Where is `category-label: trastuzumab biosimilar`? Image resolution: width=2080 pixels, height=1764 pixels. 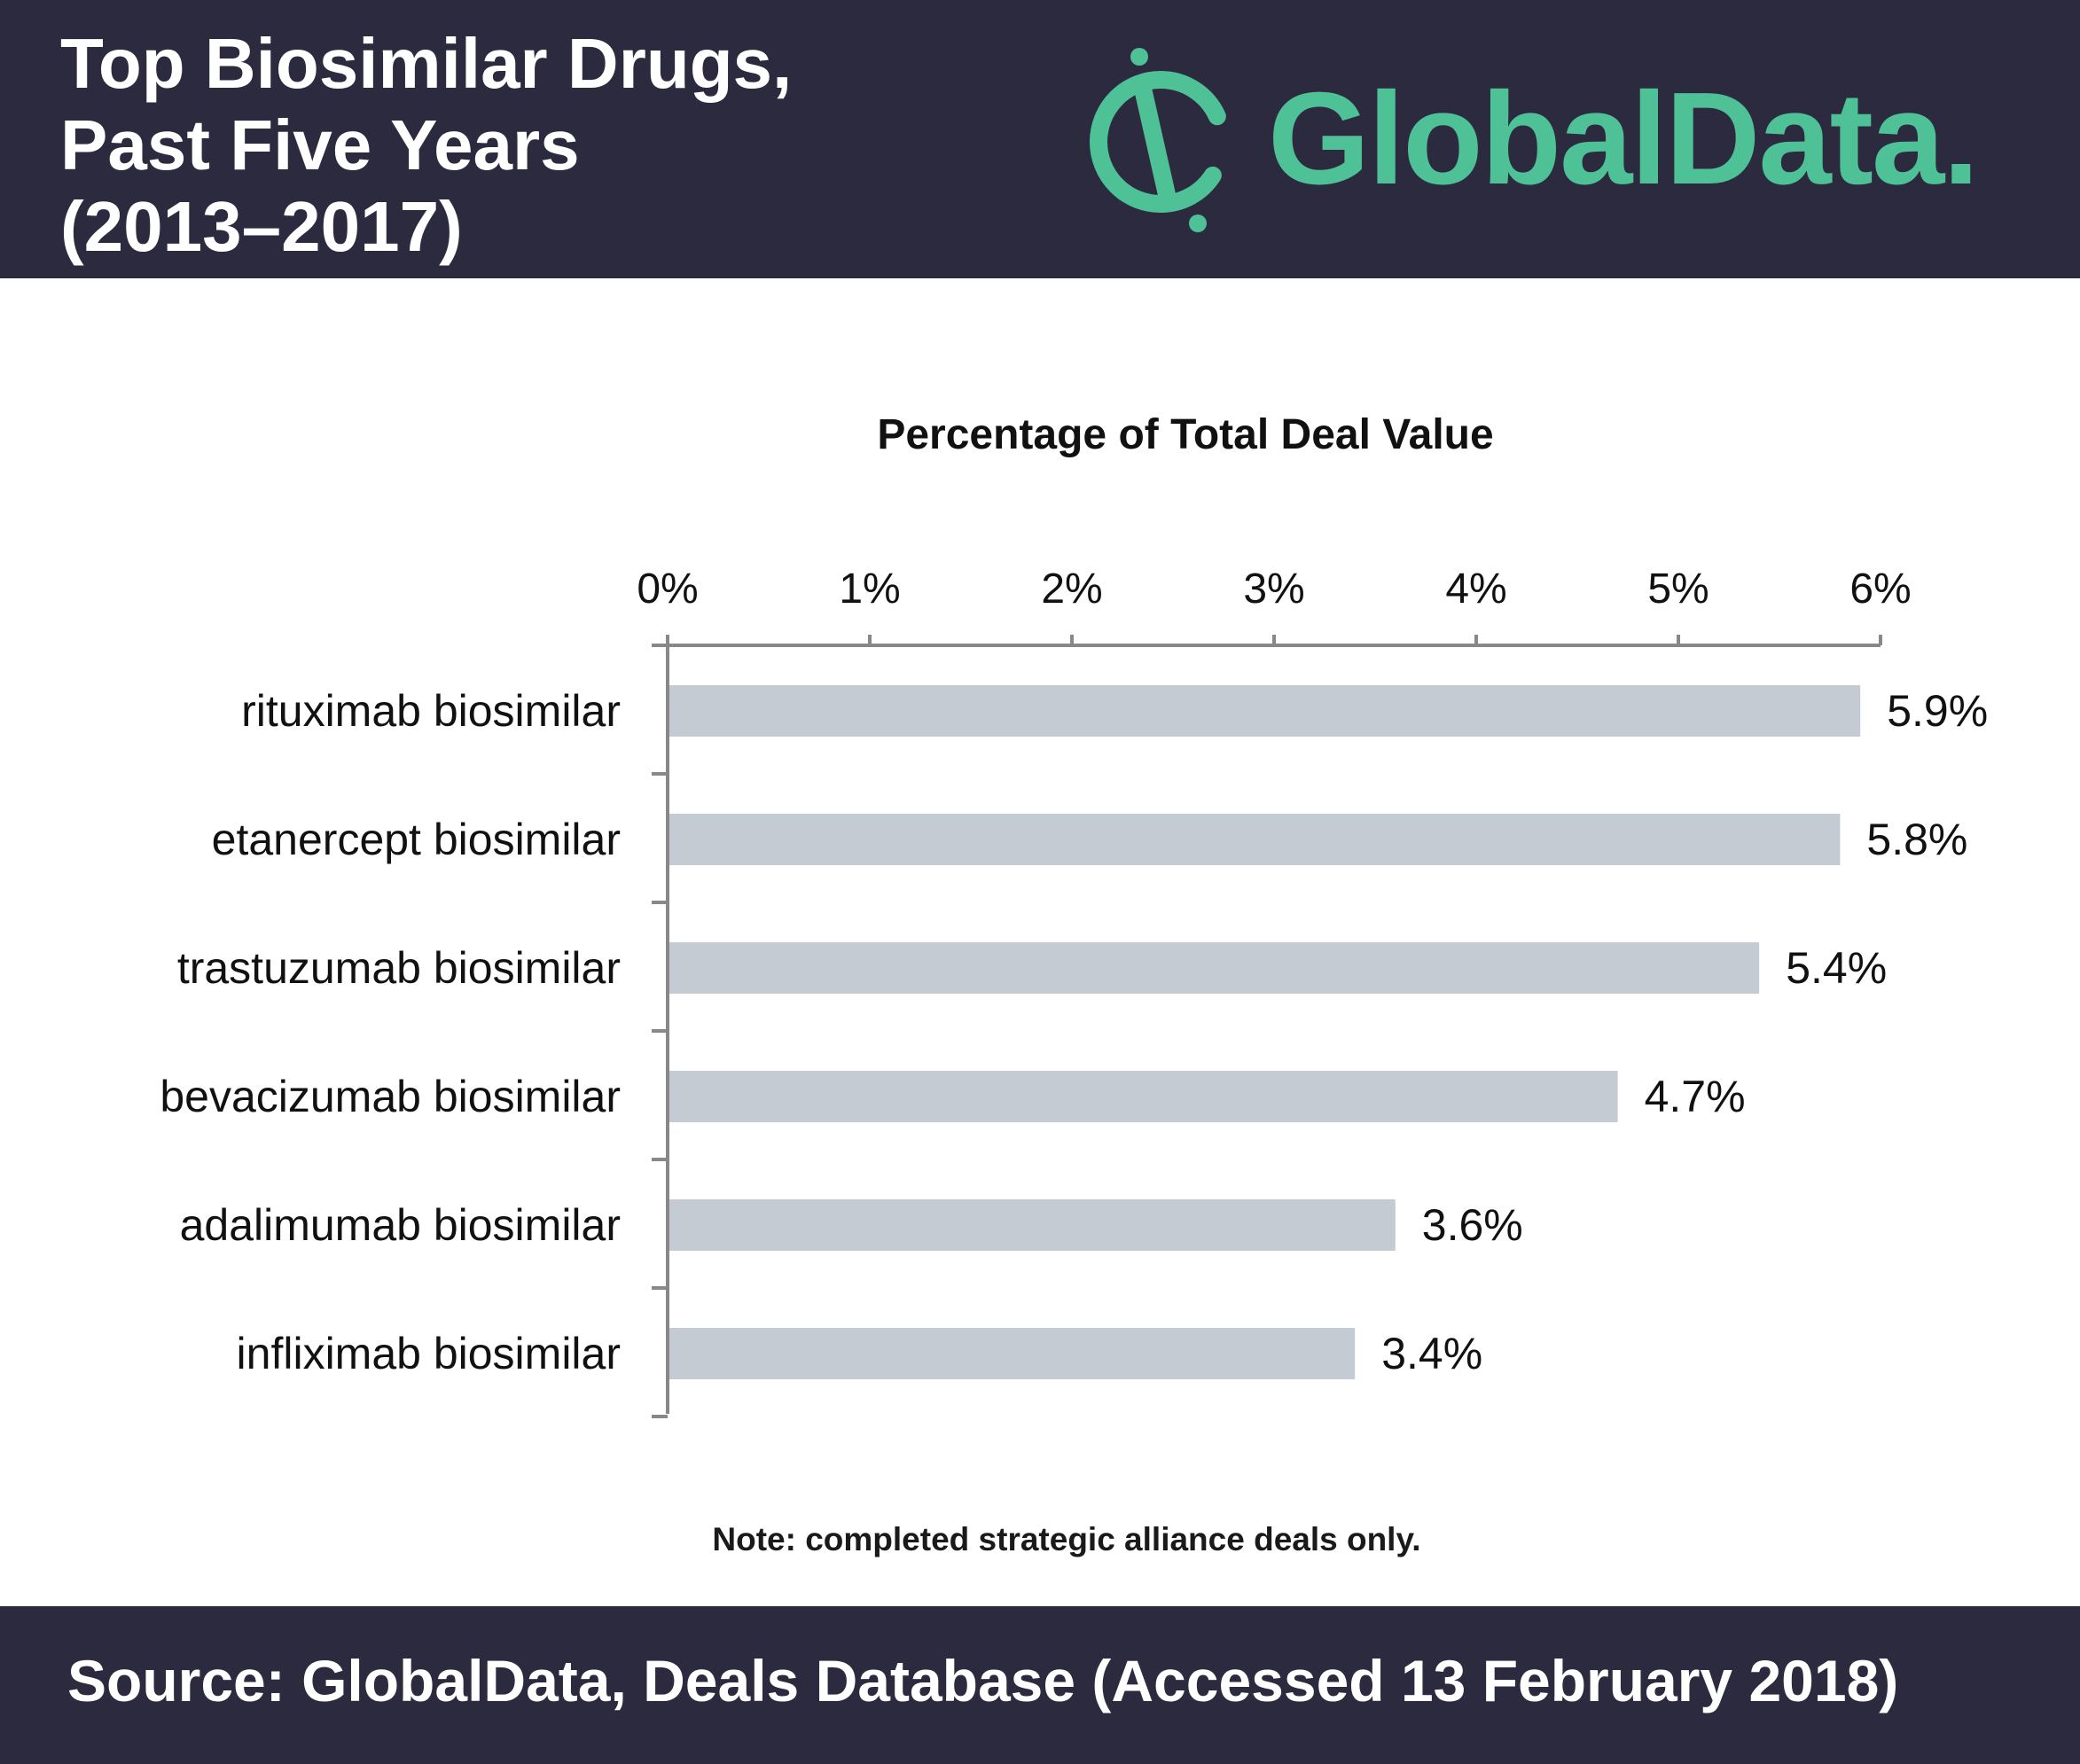 category-label: trastuzumab biosimilar is located at coordinates (399, 968).